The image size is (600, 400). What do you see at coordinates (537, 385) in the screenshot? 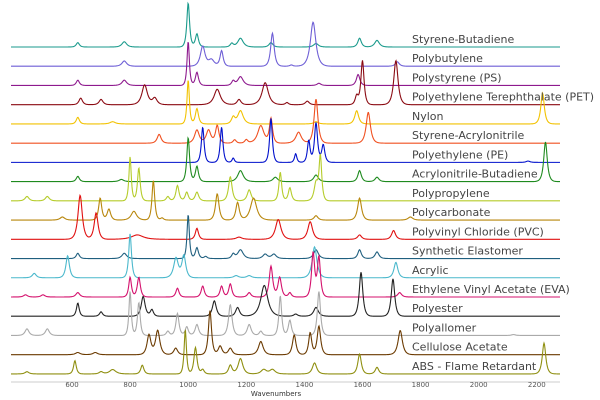
I see `x-tick-label: 2200` at bounding box center [537, 385].